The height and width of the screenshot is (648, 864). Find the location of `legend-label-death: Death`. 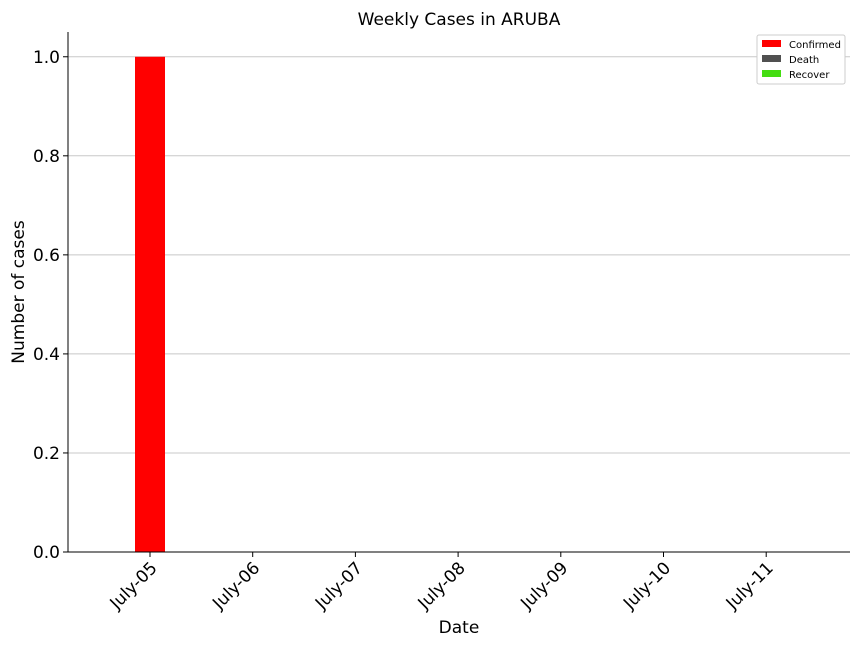

legend-label-death: Death is located at coordinates (804, 60).